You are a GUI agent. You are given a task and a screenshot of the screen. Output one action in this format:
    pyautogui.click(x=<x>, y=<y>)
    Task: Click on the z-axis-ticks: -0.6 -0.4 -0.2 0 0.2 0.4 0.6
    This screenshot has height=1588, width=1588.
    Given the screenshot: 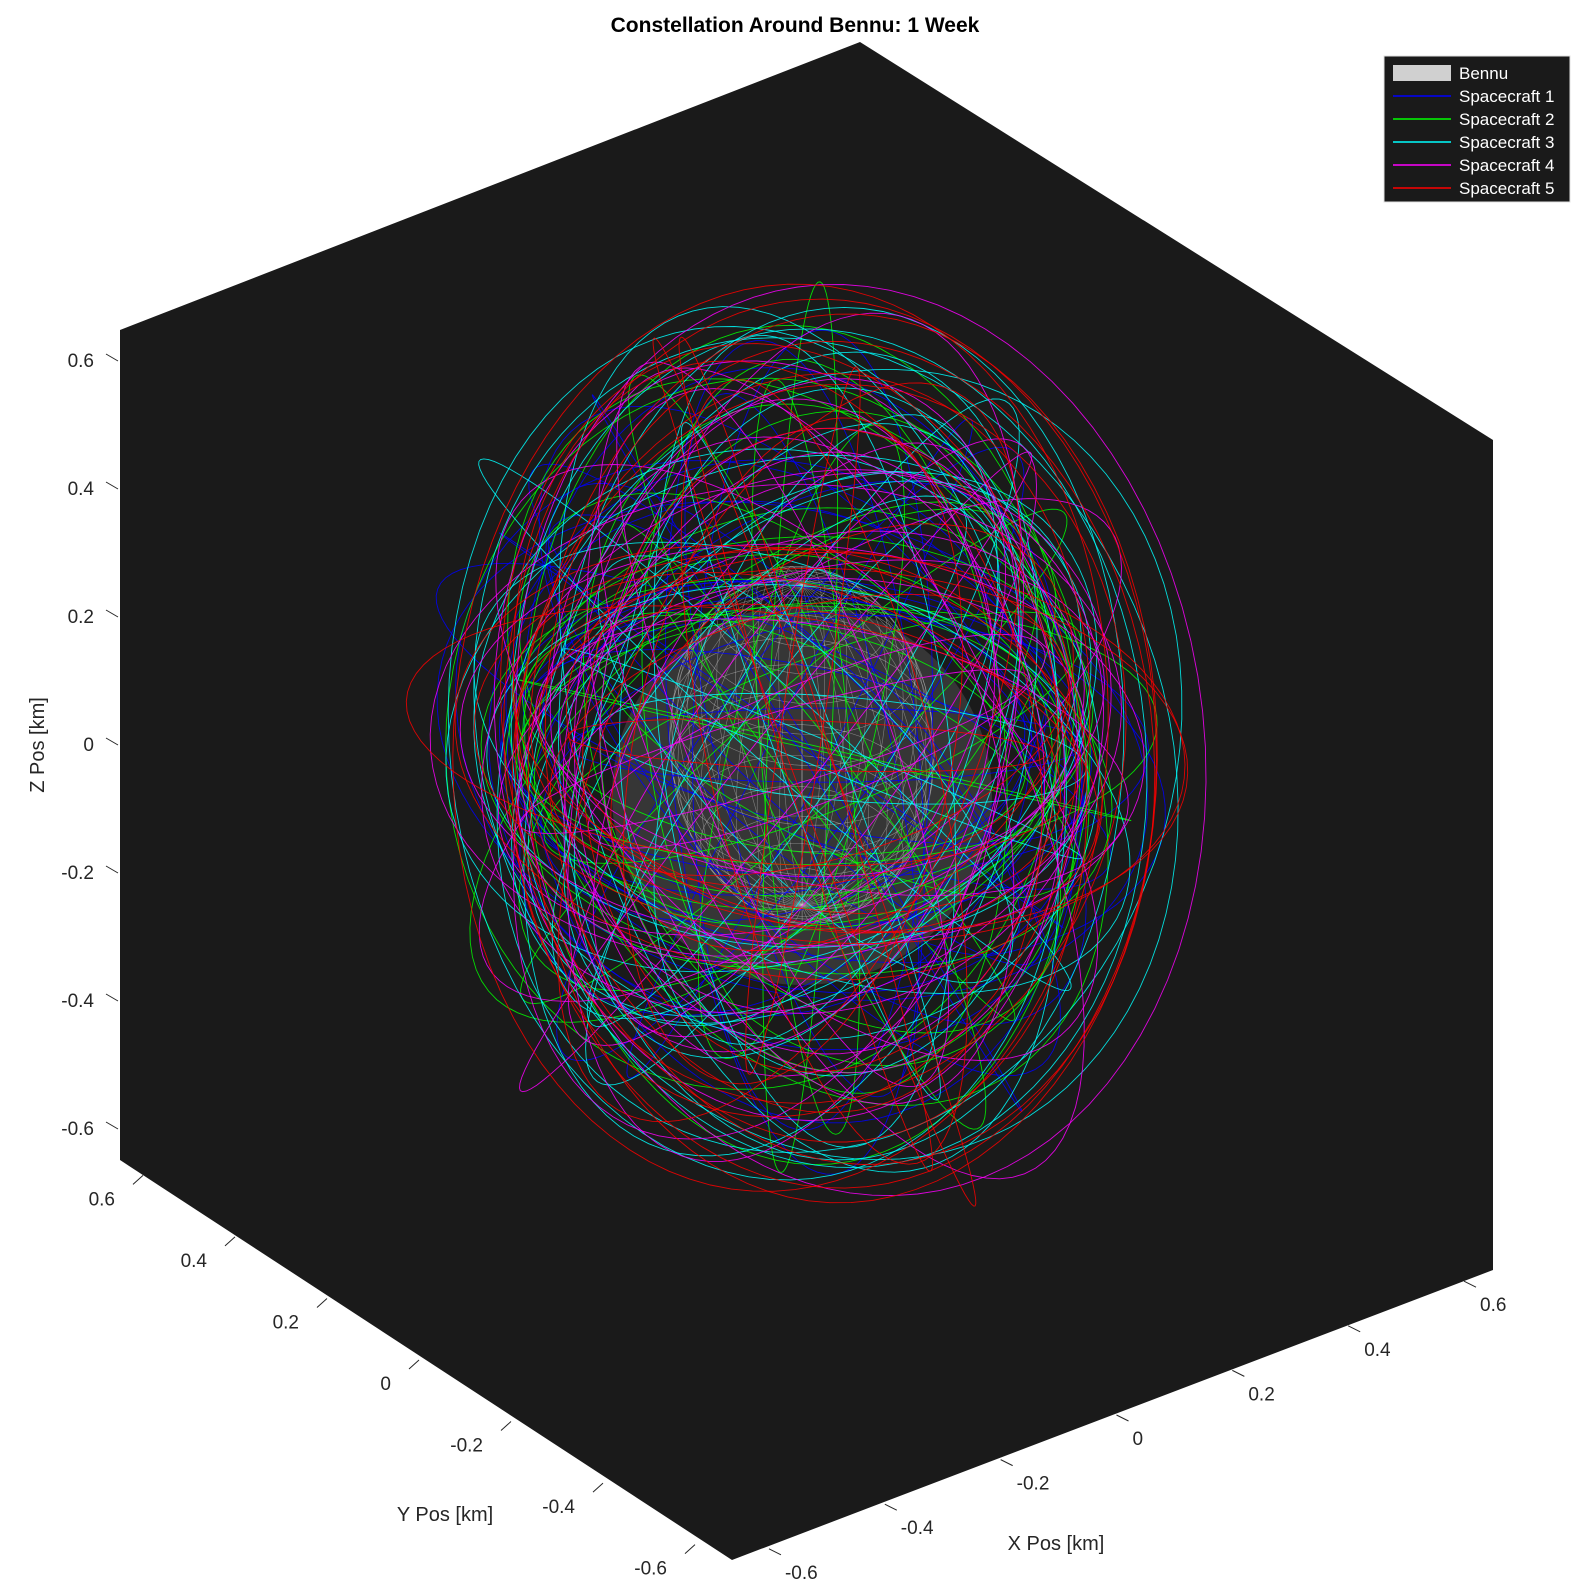 What is the action you would take?
    pyautogui.click(x=90, y=745)
    